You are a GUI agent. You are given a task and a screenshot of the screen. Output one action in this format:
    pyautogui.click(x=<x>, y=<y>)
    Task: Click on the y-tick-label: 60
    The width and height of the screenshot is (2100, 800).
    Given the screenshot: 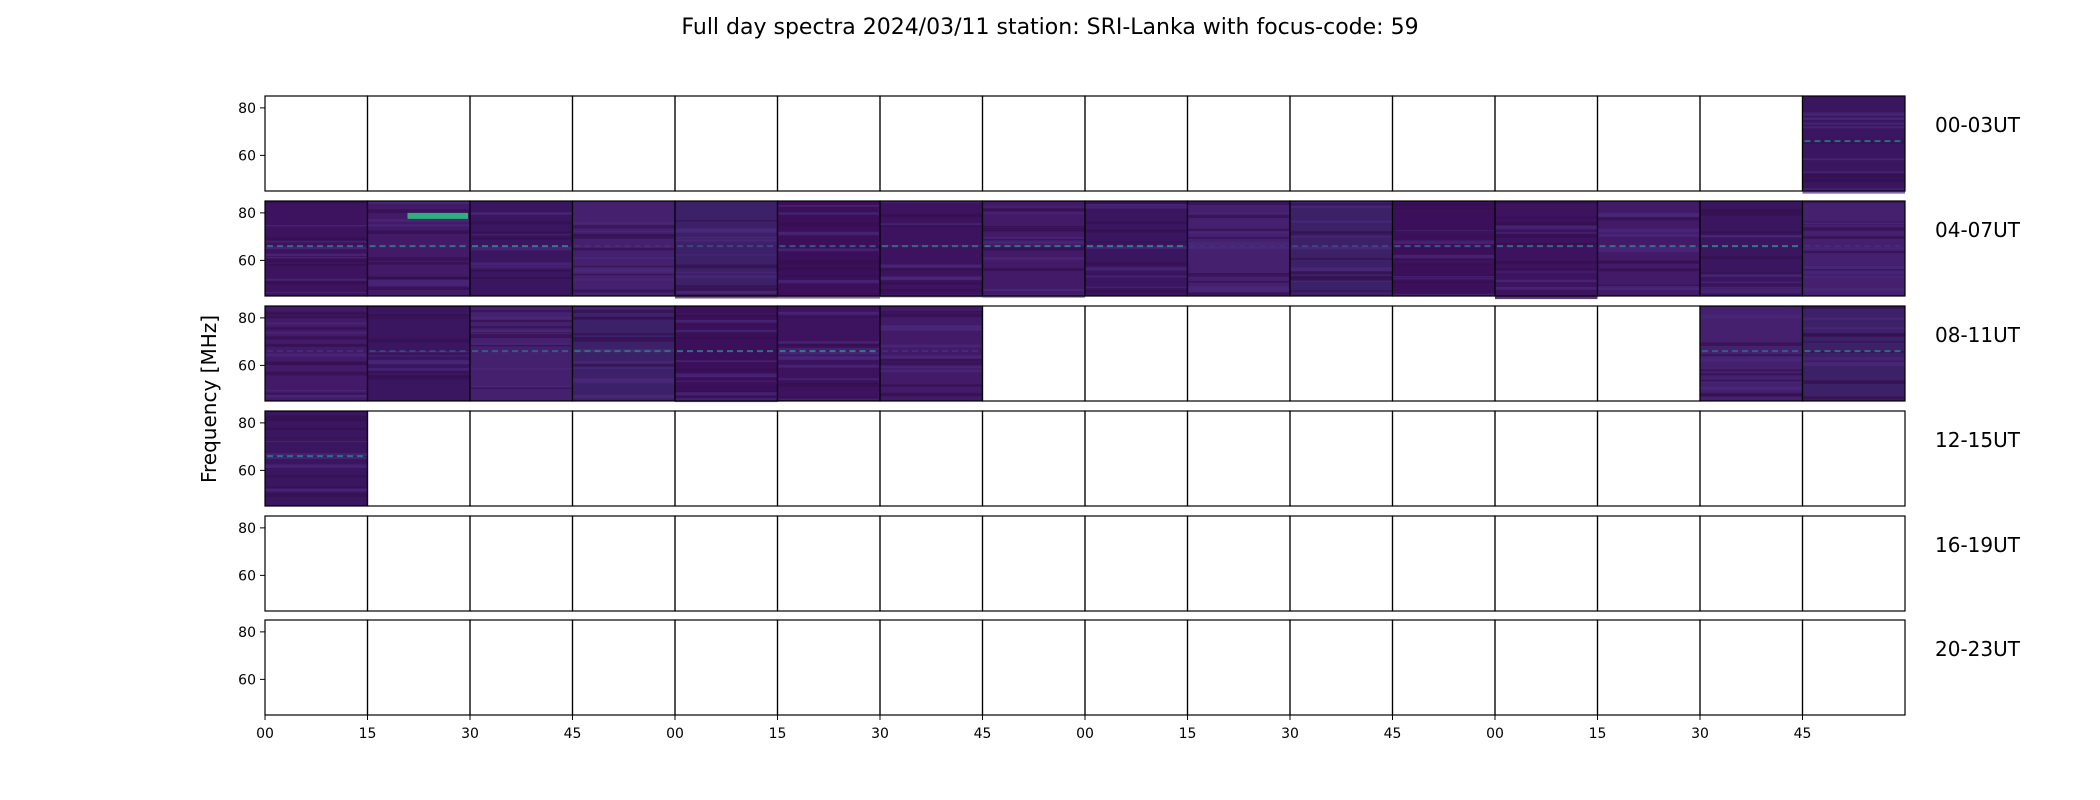 What is the action you would take?
    pyautogui.click(x=247, y=261)
    